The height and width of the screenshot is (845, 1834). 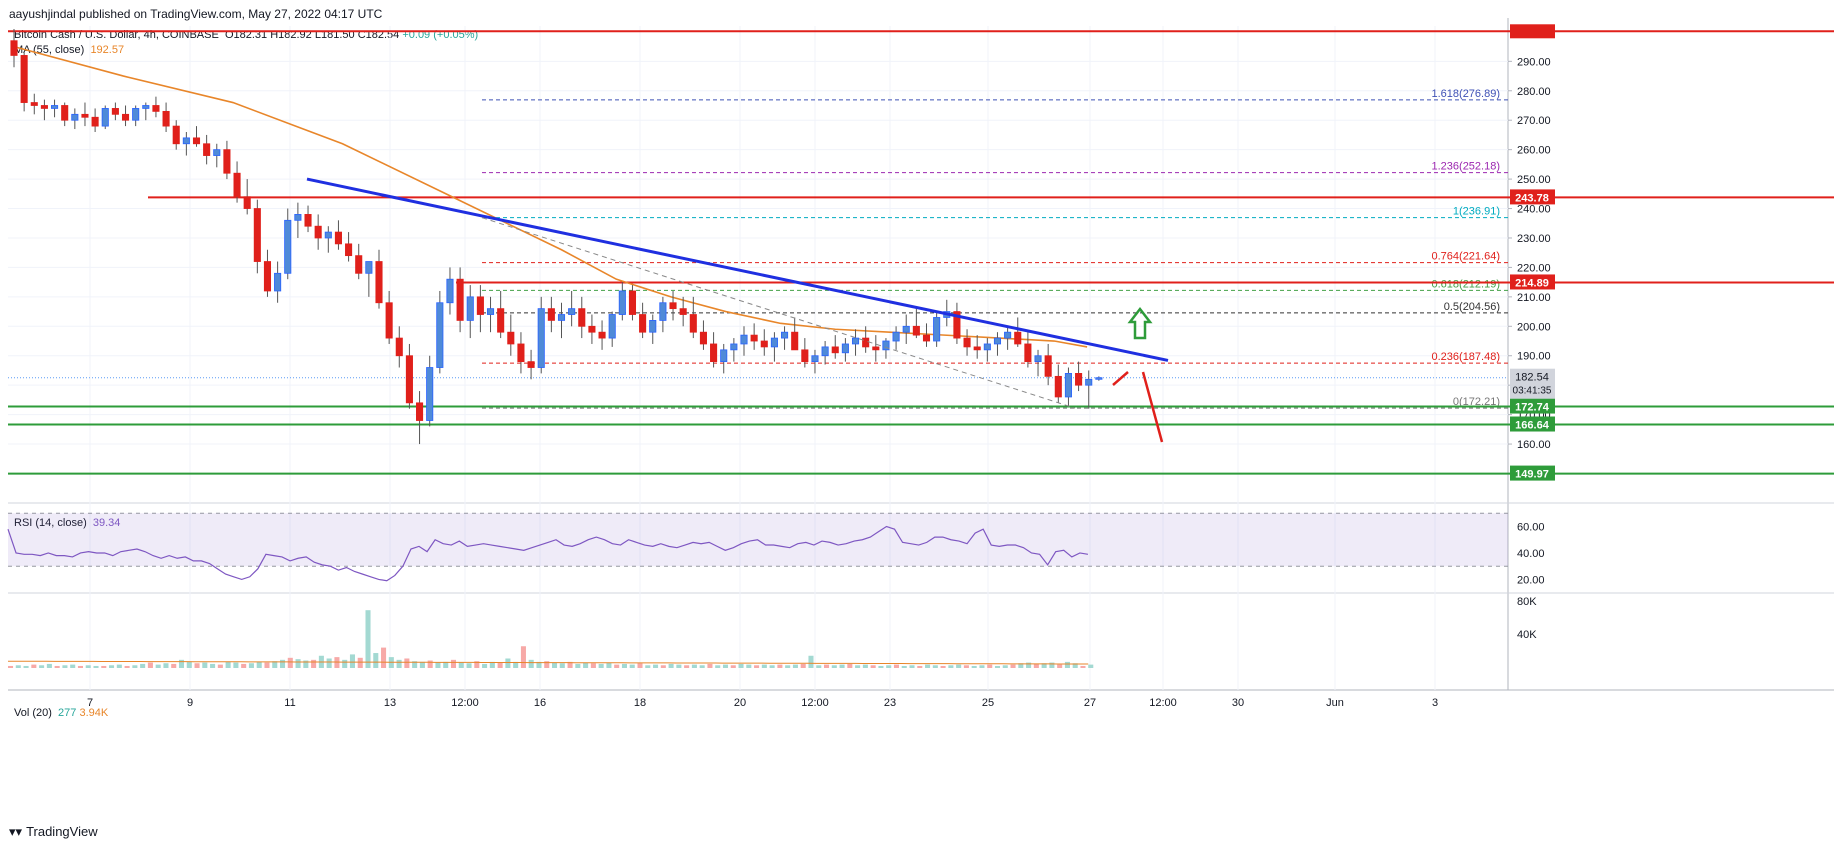 What do you see at coordinates (1238, 703) in the screenshot?
I see `time-tick-label: 30` at bounding box center [1238, 703].